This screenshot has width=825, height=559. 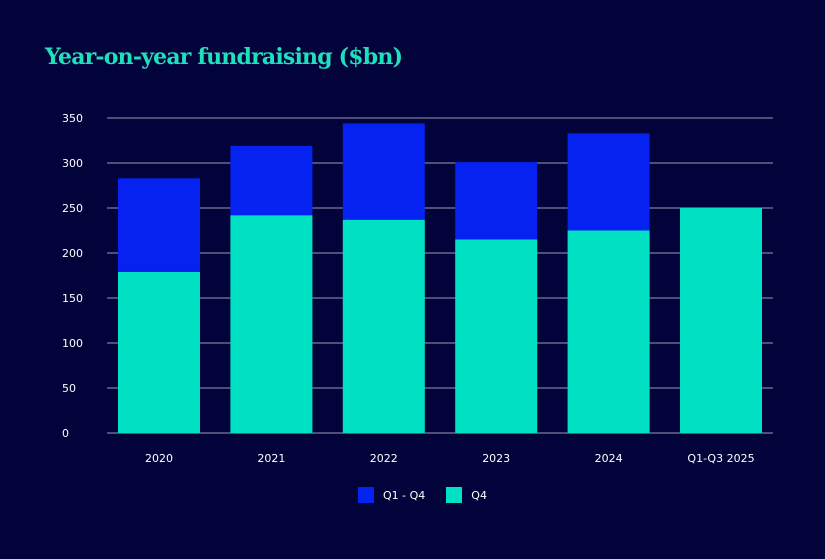 I want to click on bar-segment-2021-s0, so click(x=271, y=324).